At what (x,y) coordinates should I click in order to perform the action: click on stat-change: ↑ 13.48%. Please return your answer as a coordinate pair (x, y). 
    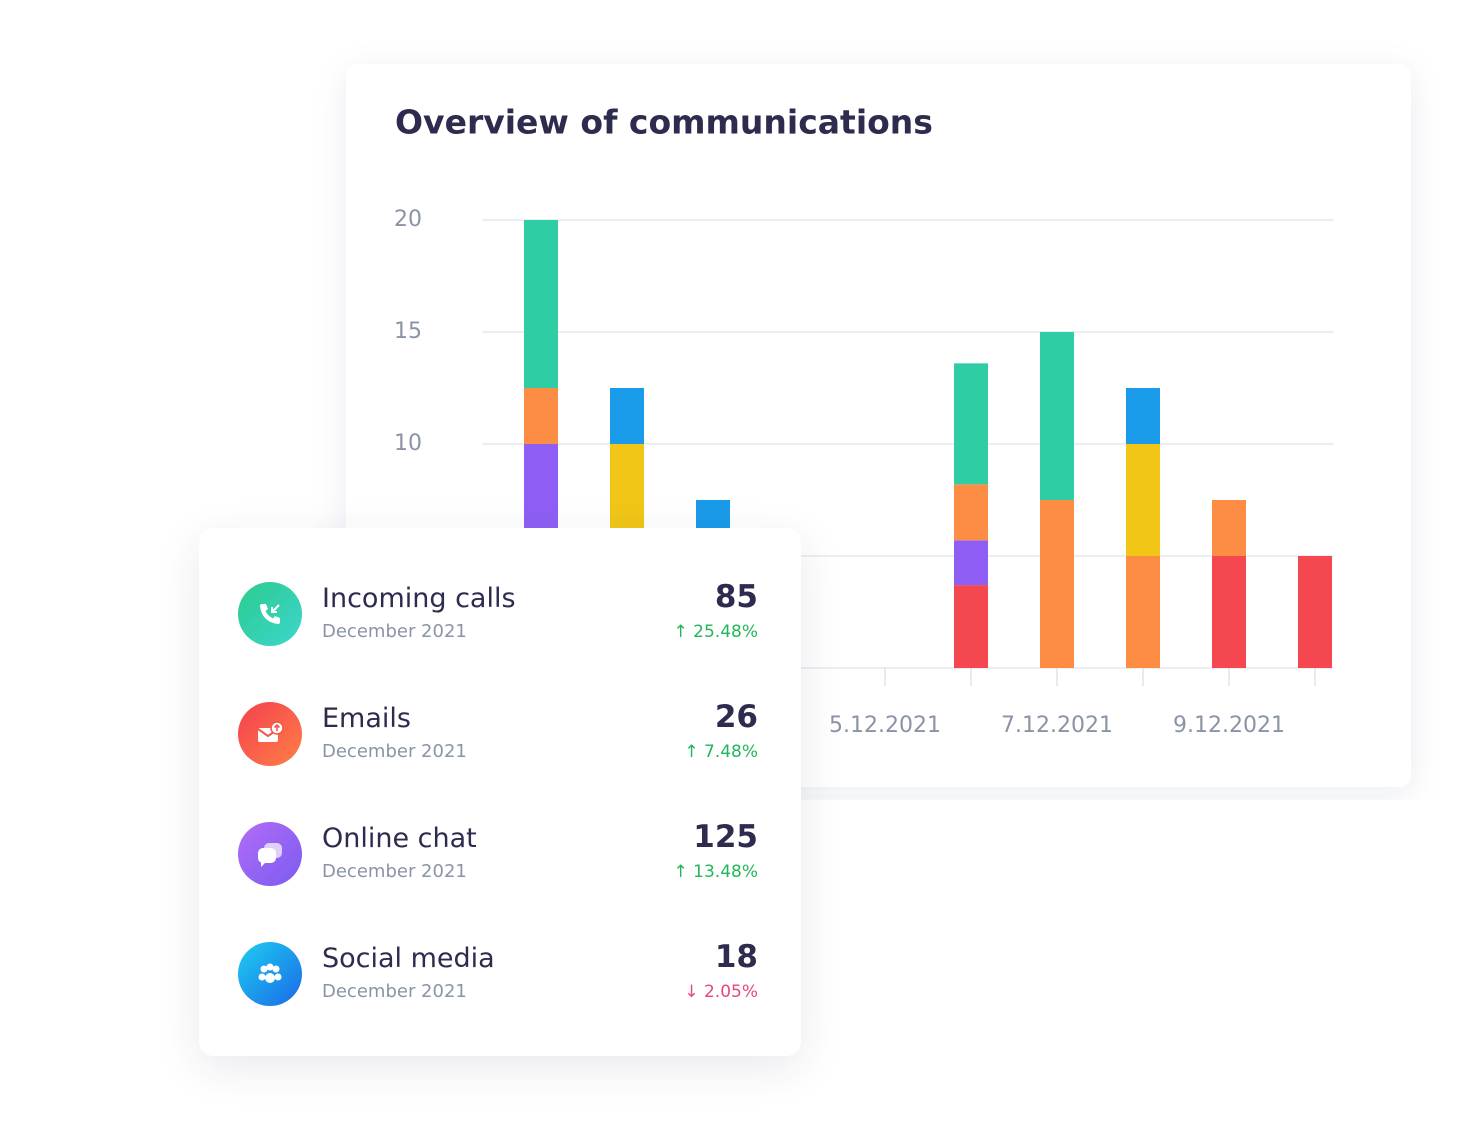
    Looking at the image, I should click on (716, 872).